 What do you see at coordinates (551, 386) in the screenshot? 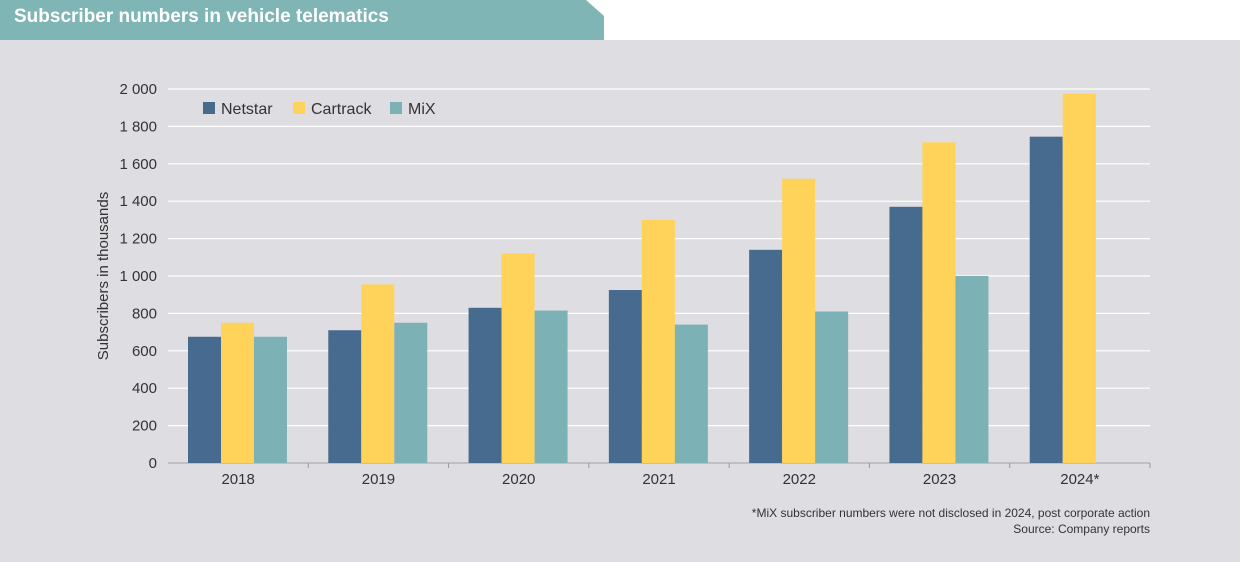
I see `bar-mix-2020` at bounding box center [551, 386].